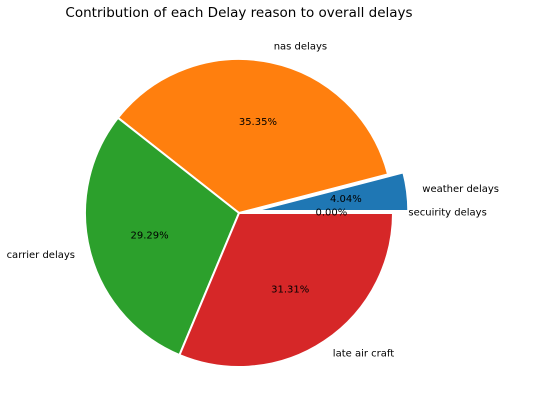  I want to click on slice-percent-carrier-delays: 29.29%, so click(150, 236).